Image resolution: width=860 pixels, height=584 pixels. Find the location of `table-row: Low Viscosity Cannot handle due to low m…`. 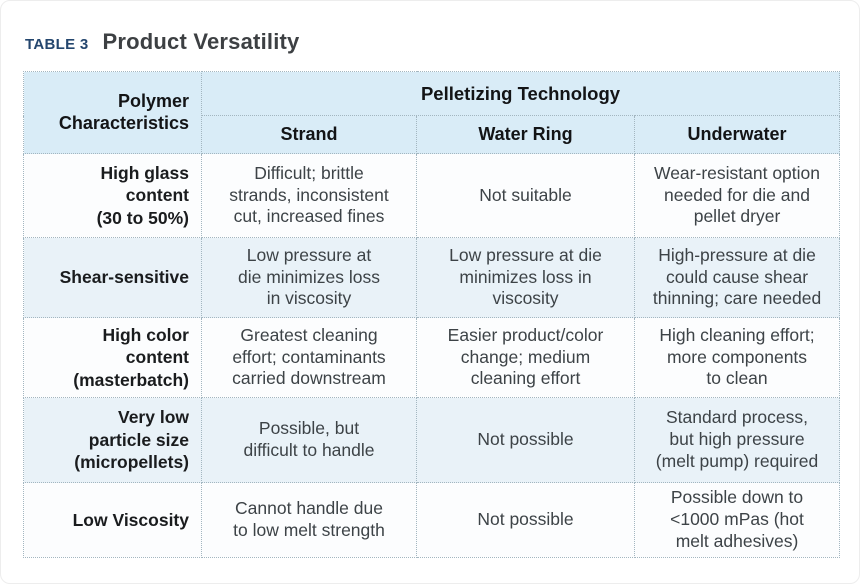

table-row: Low Viscosity Cannot handle due to low m… is located at coordinates (432, 520).